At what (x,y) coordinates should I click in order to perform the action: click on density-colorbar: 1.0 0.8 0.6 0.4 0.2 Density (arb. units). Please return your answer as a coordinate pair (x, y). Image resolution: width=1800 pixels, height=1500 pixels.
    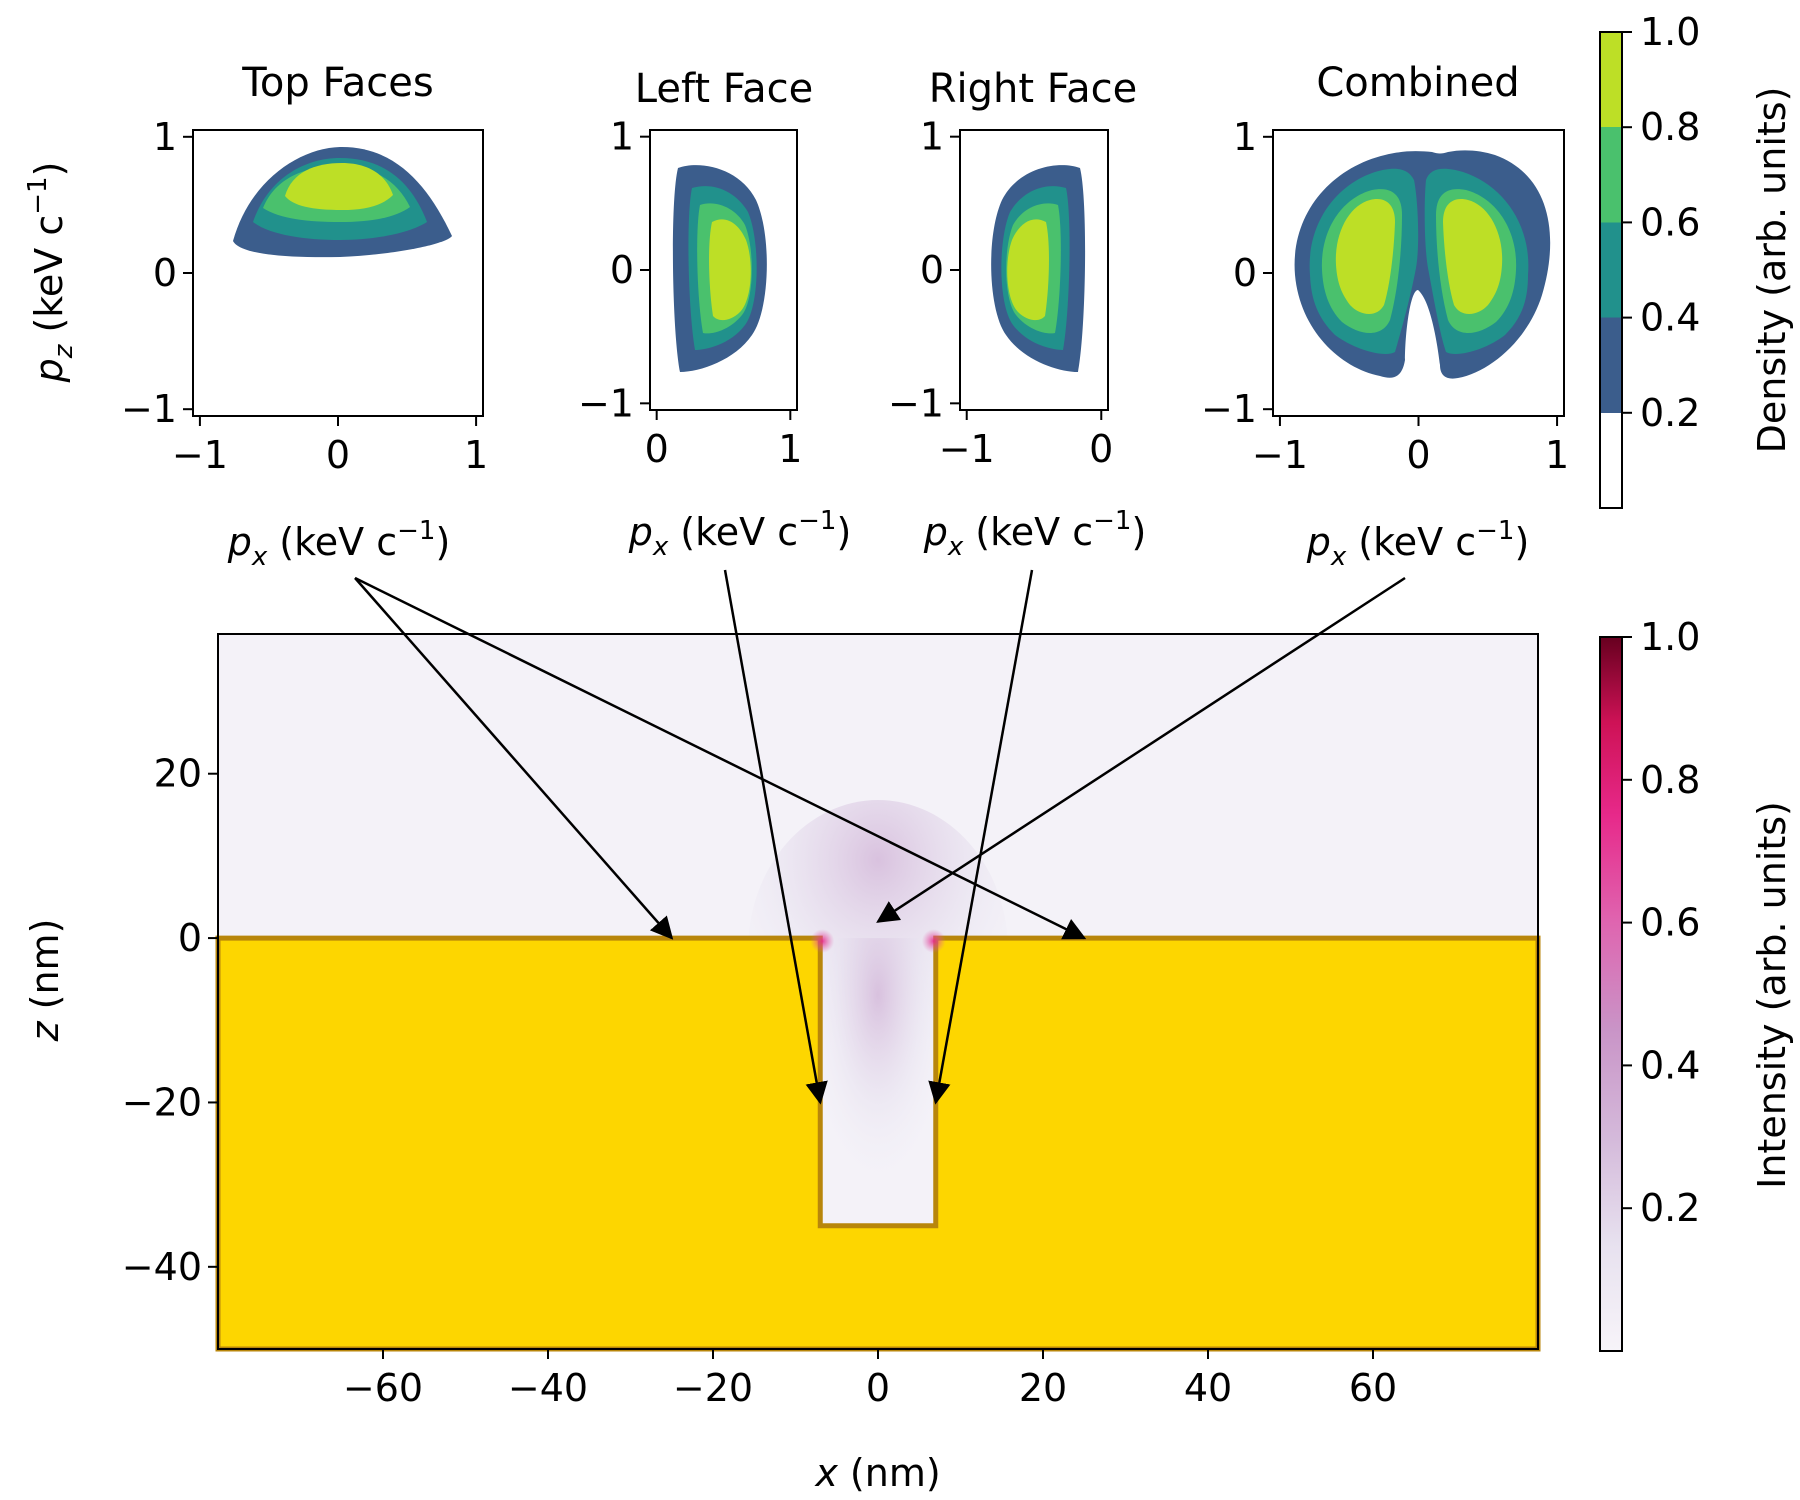
    Looking at the image, I should click on (1696, 259).